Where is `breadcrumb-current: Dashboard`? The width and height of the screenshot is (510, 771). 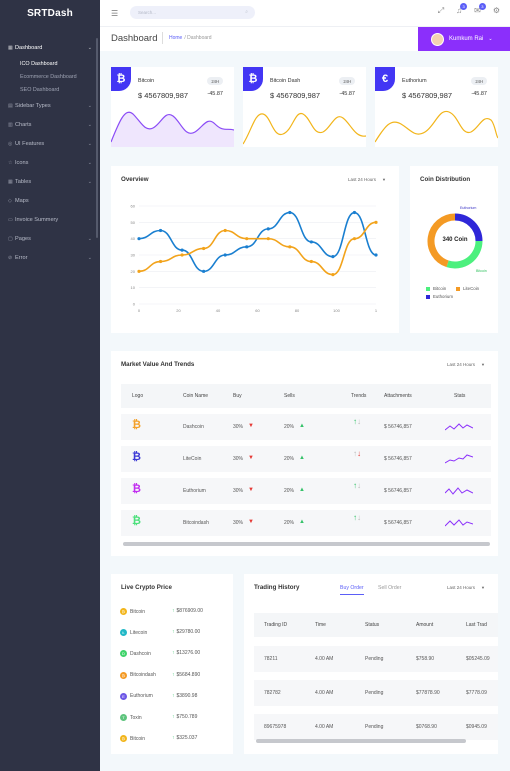 breadcrumb-current: Dashboard is located at coordinates (199, 38).